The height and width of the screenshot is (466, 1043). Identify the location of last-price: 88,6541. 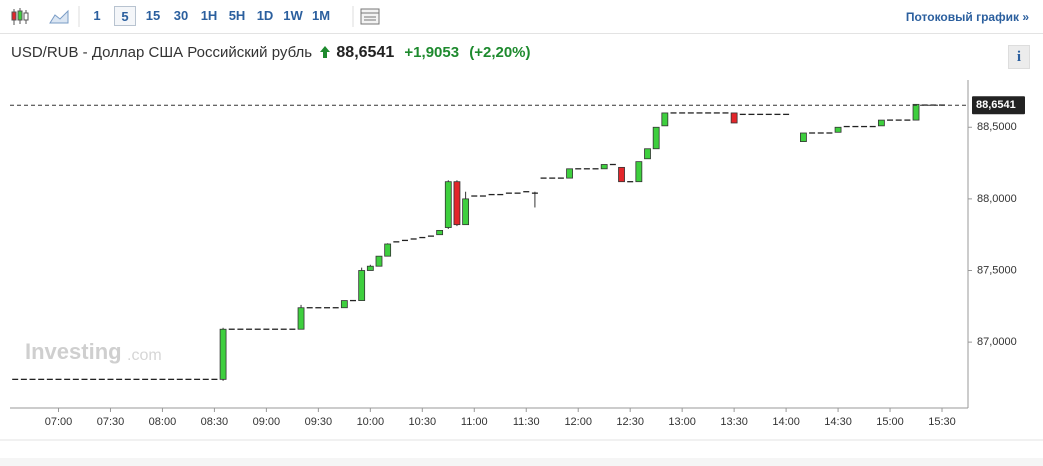
(365, 52).